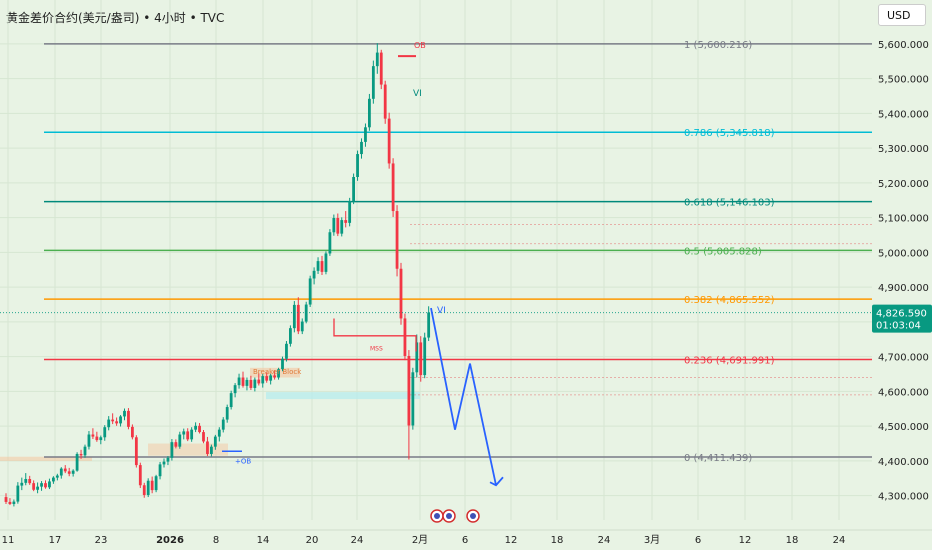 The image size is (932, 550). What do you see at coordinates (902, 15) in the screenshot?
I see `currency-button: USD` at bounding box center [902, 15].